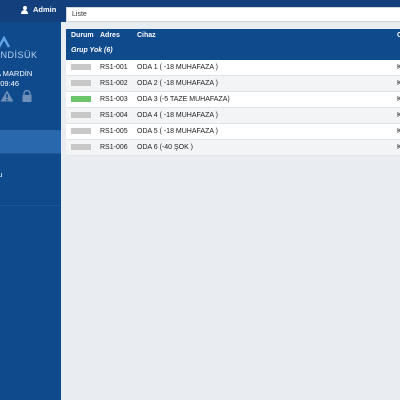 This screenshot has height=400, width=400. I want to click on header-adres: Adres, so click(110, 35).